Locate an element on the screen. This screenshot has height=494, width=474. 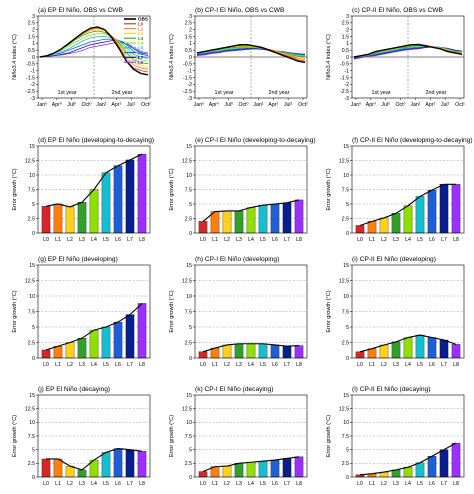
y-tick-label: 0.5 is located at coordinates (31, 51).